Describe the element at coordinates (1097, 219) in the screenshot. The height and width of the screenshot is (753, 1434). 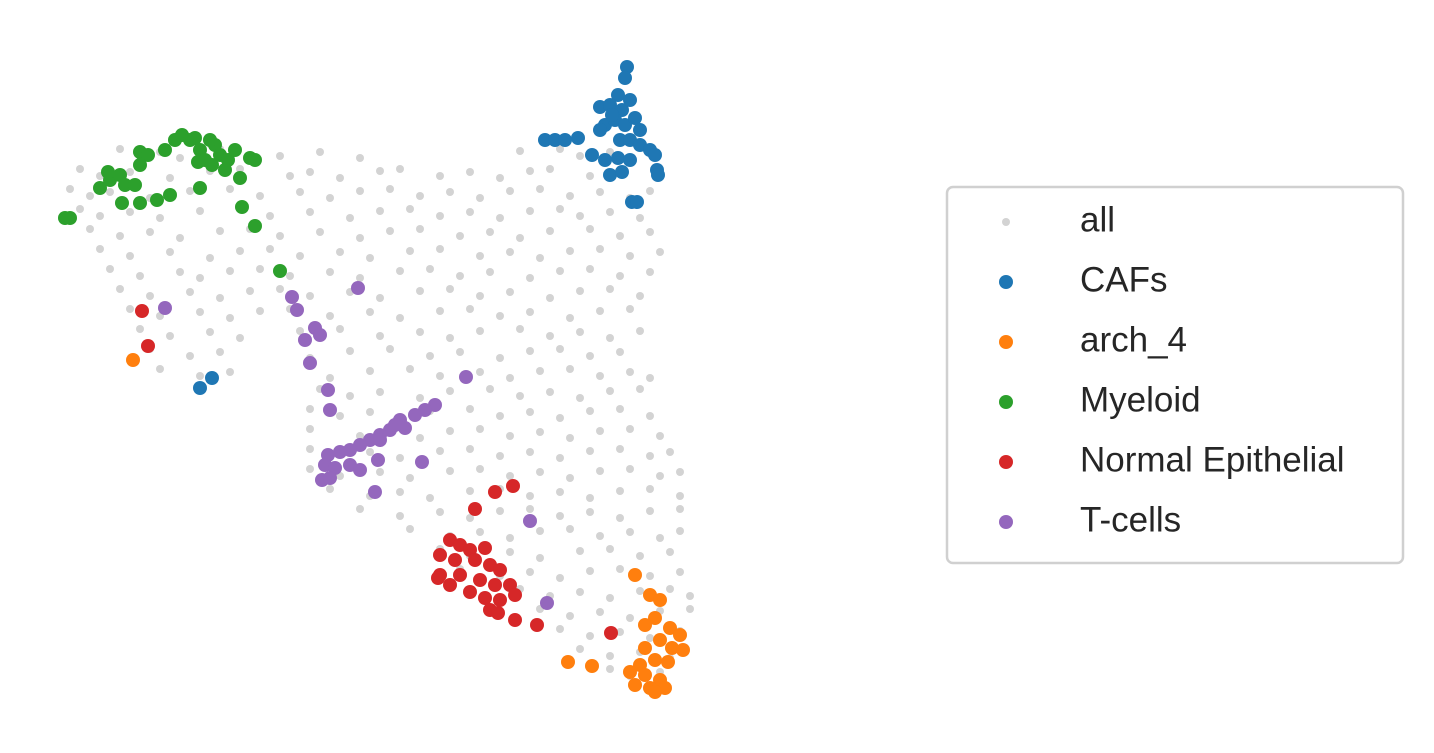
I see `legend-label: all` at that location.